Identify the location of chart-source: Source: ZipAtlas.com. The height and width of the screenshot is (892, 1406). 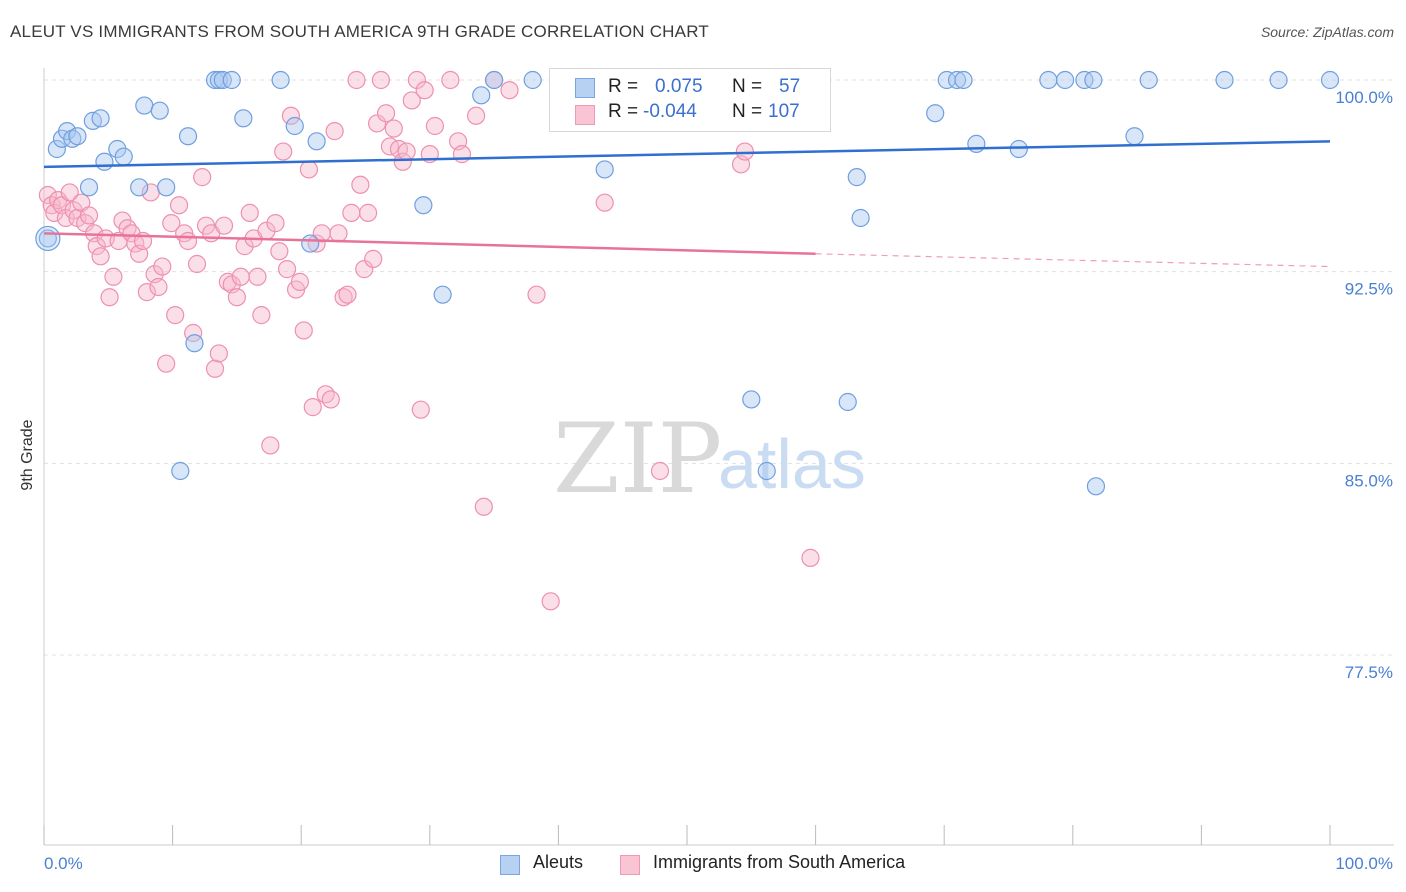
(1327, 32).